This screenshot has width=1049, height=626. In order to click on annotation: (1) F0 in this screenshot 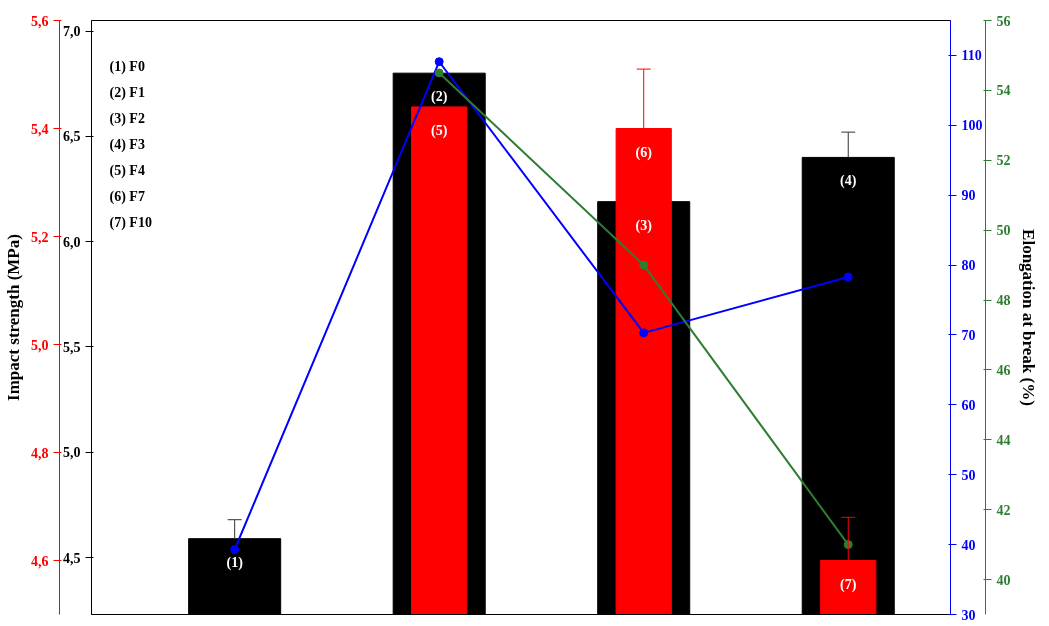, I will do `click(127, 67)`.